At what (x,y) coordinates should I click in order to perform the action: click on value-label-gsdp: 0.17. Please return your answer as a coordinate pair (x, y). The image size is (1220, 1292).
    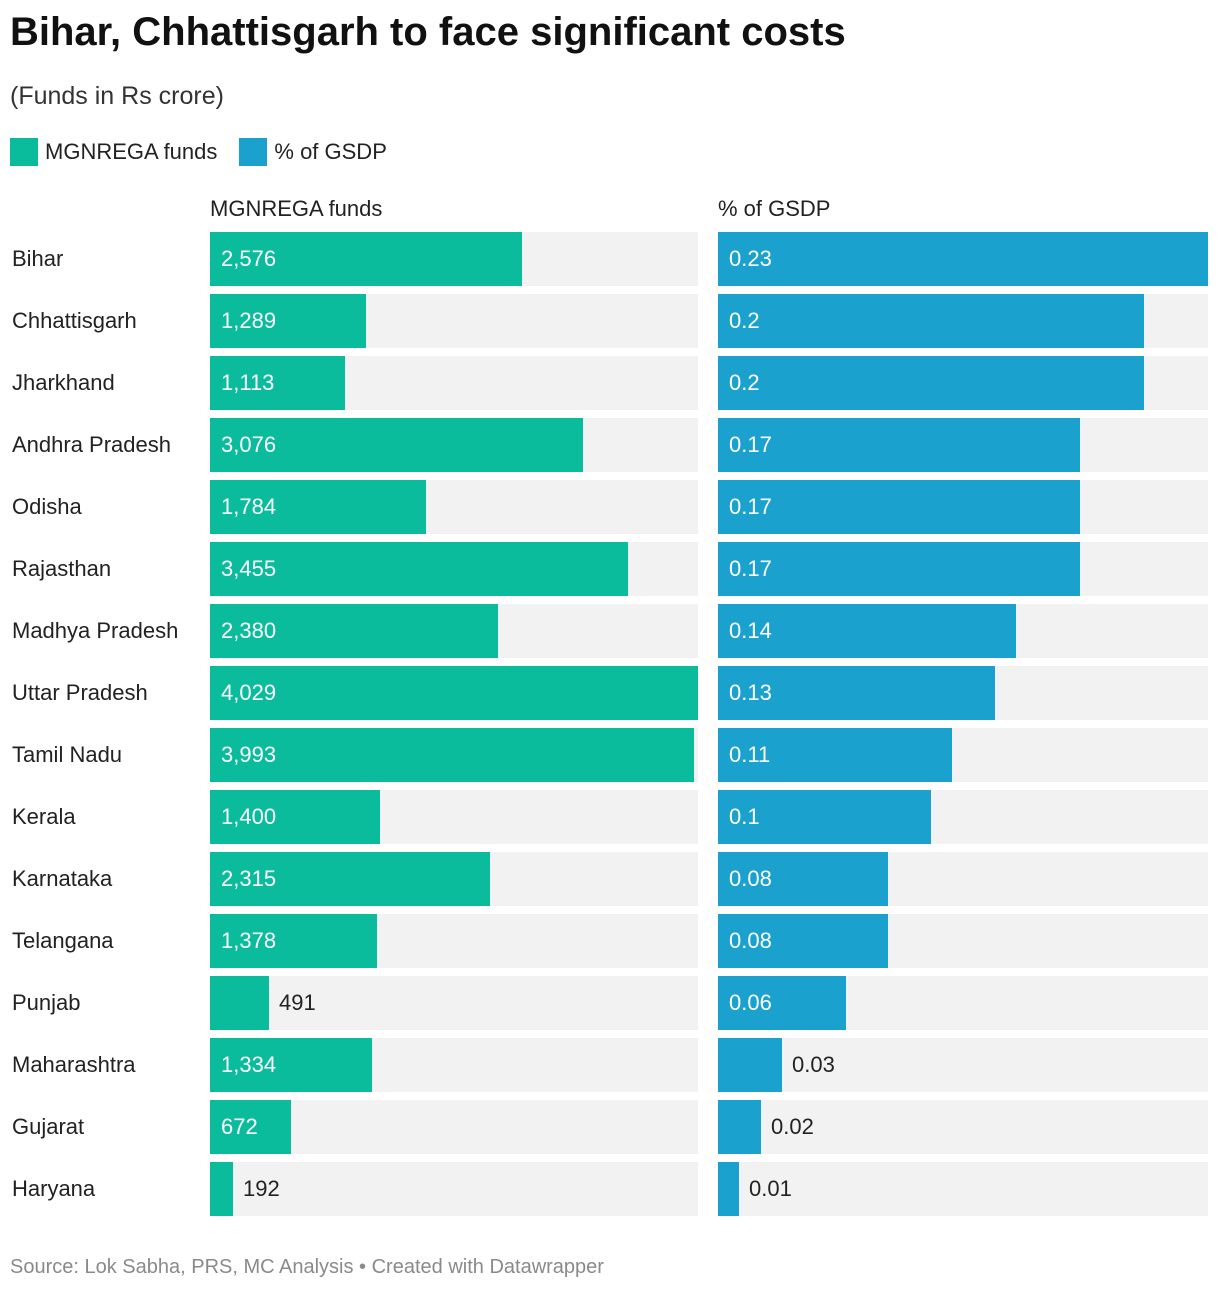
    Looking at the image, I should click on (750, 506).